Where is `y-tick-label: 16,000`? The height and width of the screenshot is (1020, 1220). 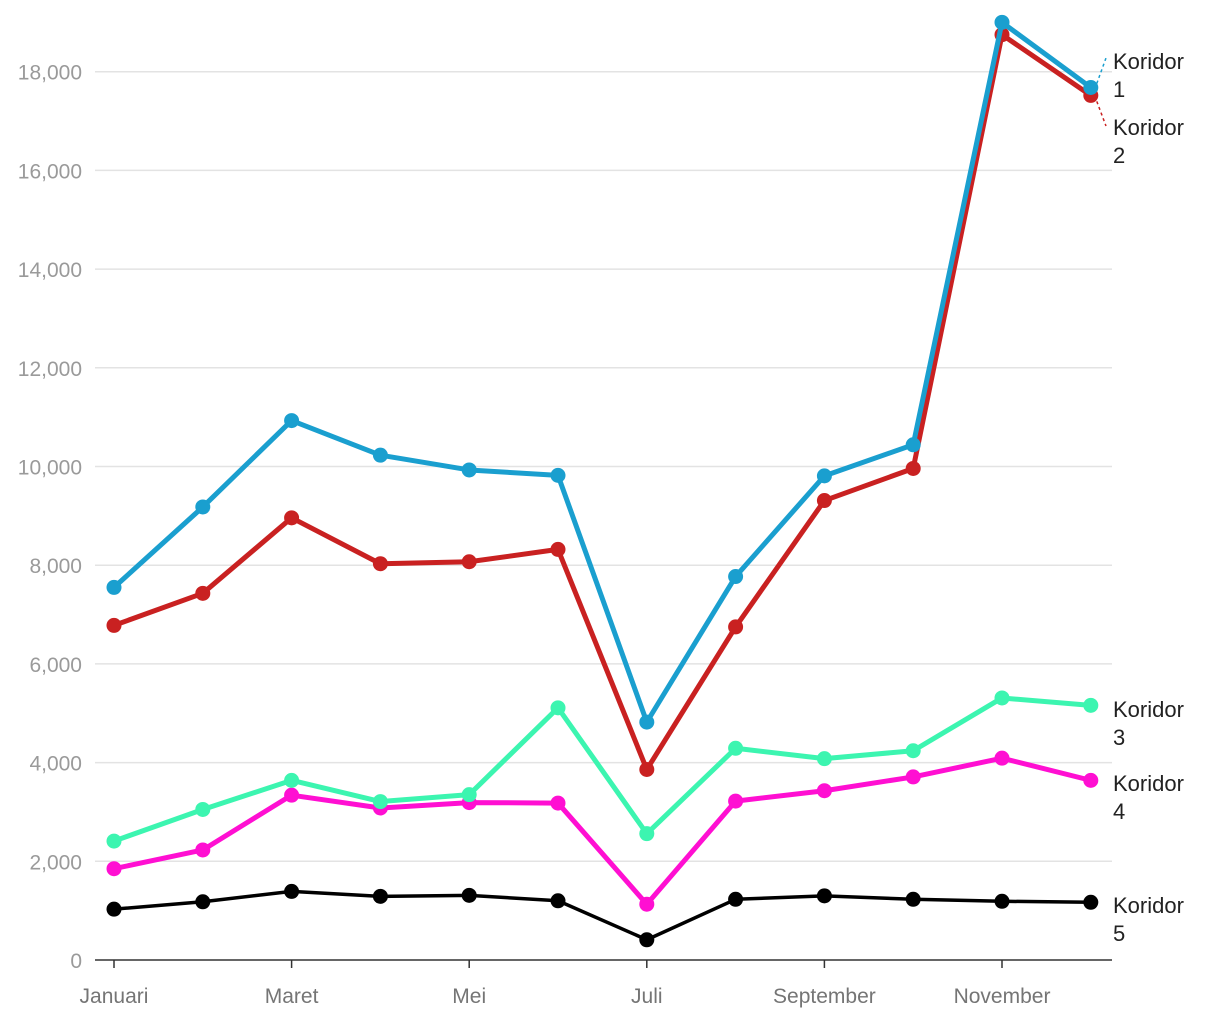
y-tick-label: 16,000 is located at coordinates (50, 171).